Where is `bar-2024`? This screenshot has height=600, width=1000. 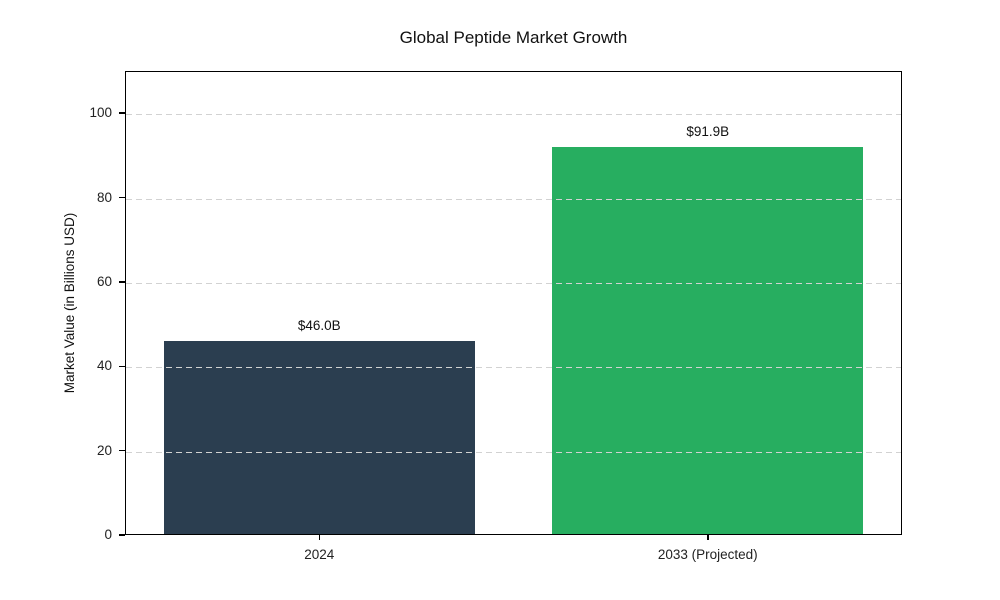
bar-2024 is located at coordinates (319, 437).